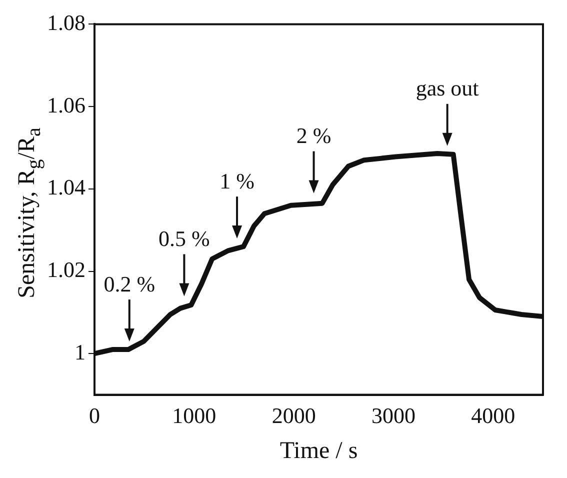 This screenshot has width=567, height=478. What do you see at coordinates (294, 415) in the screenshot?
I see `x-tick-label: 2000` at bounding box center [294, 415].